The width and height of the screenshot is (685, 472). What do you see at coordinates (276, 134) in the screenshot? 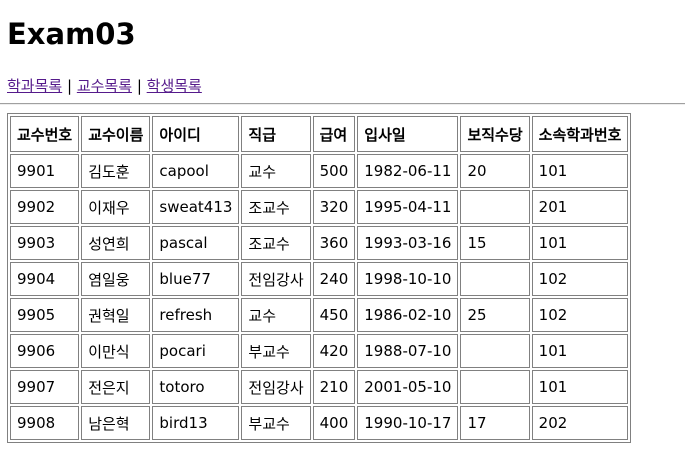
I see `column-header-position: 직급` at bounding box center [276, 134].